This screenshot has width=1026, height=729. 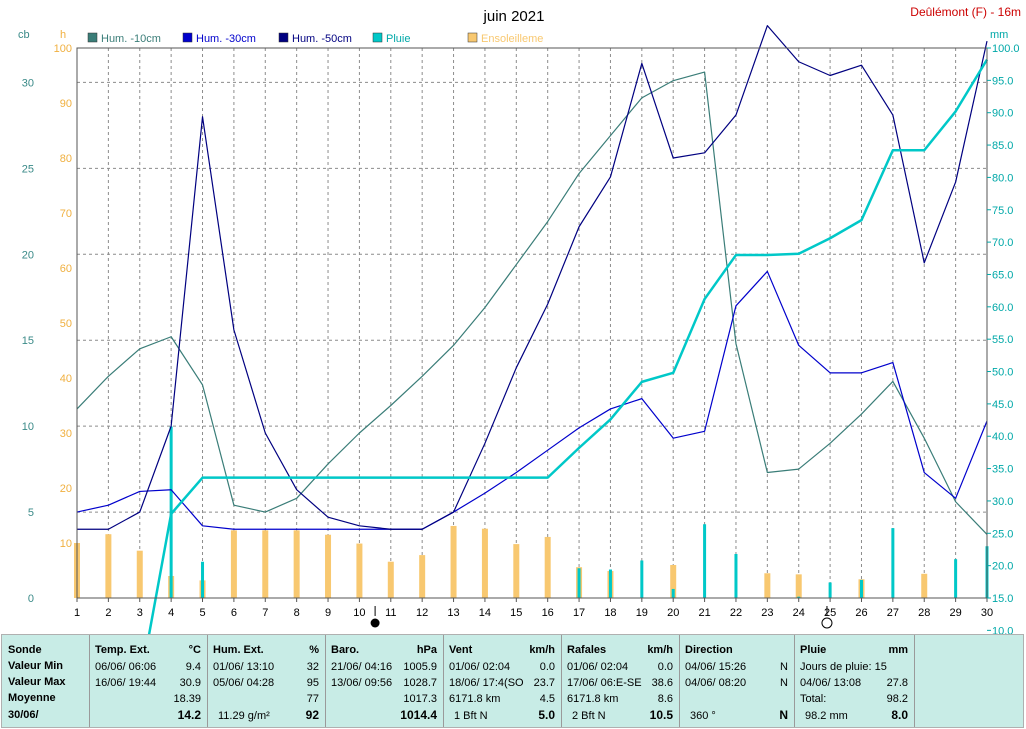 What do you see at coordinates (485, 613) in the screenshot?
I see `x-tick-label: 14` at bounding box center [485, 613].